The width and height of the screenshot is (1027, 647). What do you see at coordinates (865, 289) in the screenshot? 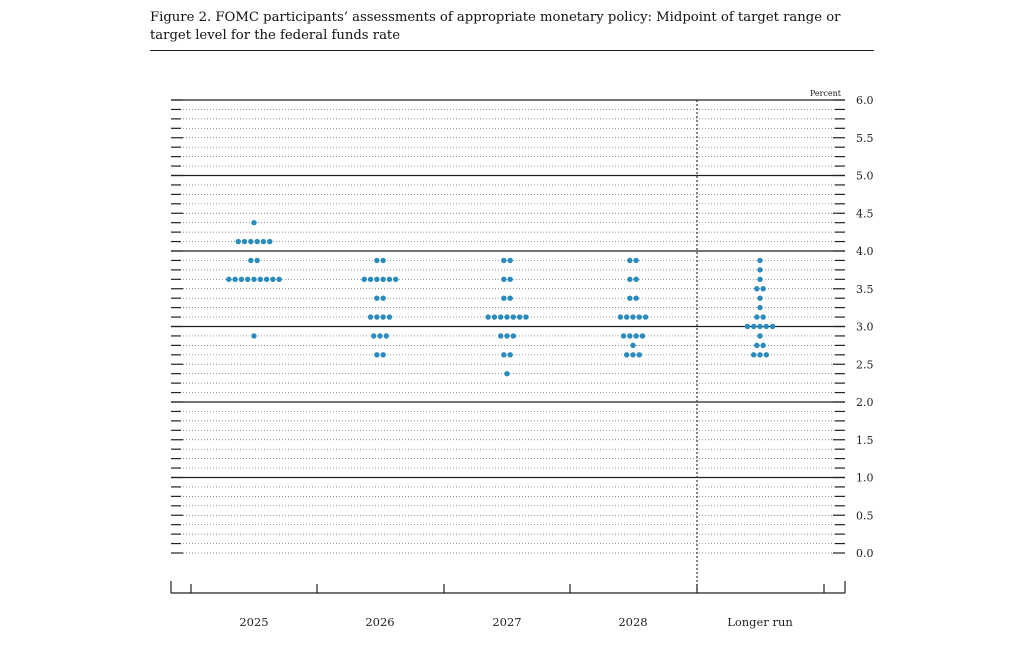
I see `y-tick-label: 3.5` at bounding box center [865, 289].